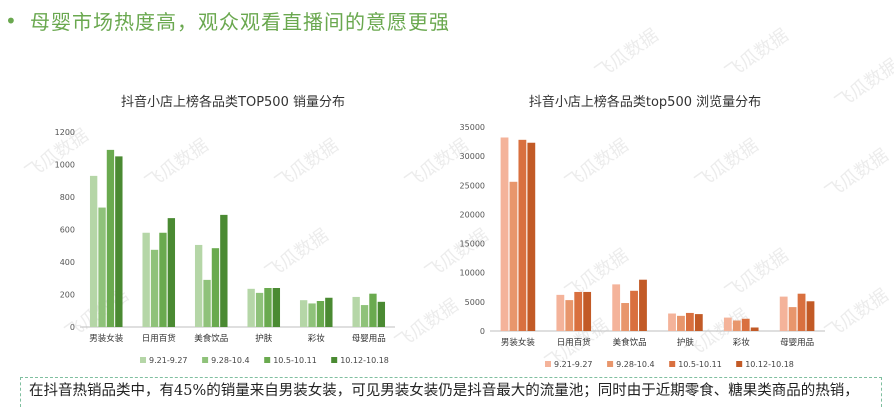 Image resolution: width=894 pixels, height=407 pixels. What do you see at coordinates (67, 230) in the screenshot?
I see `y-tick-label: 600` at bounding box center [67, 230].